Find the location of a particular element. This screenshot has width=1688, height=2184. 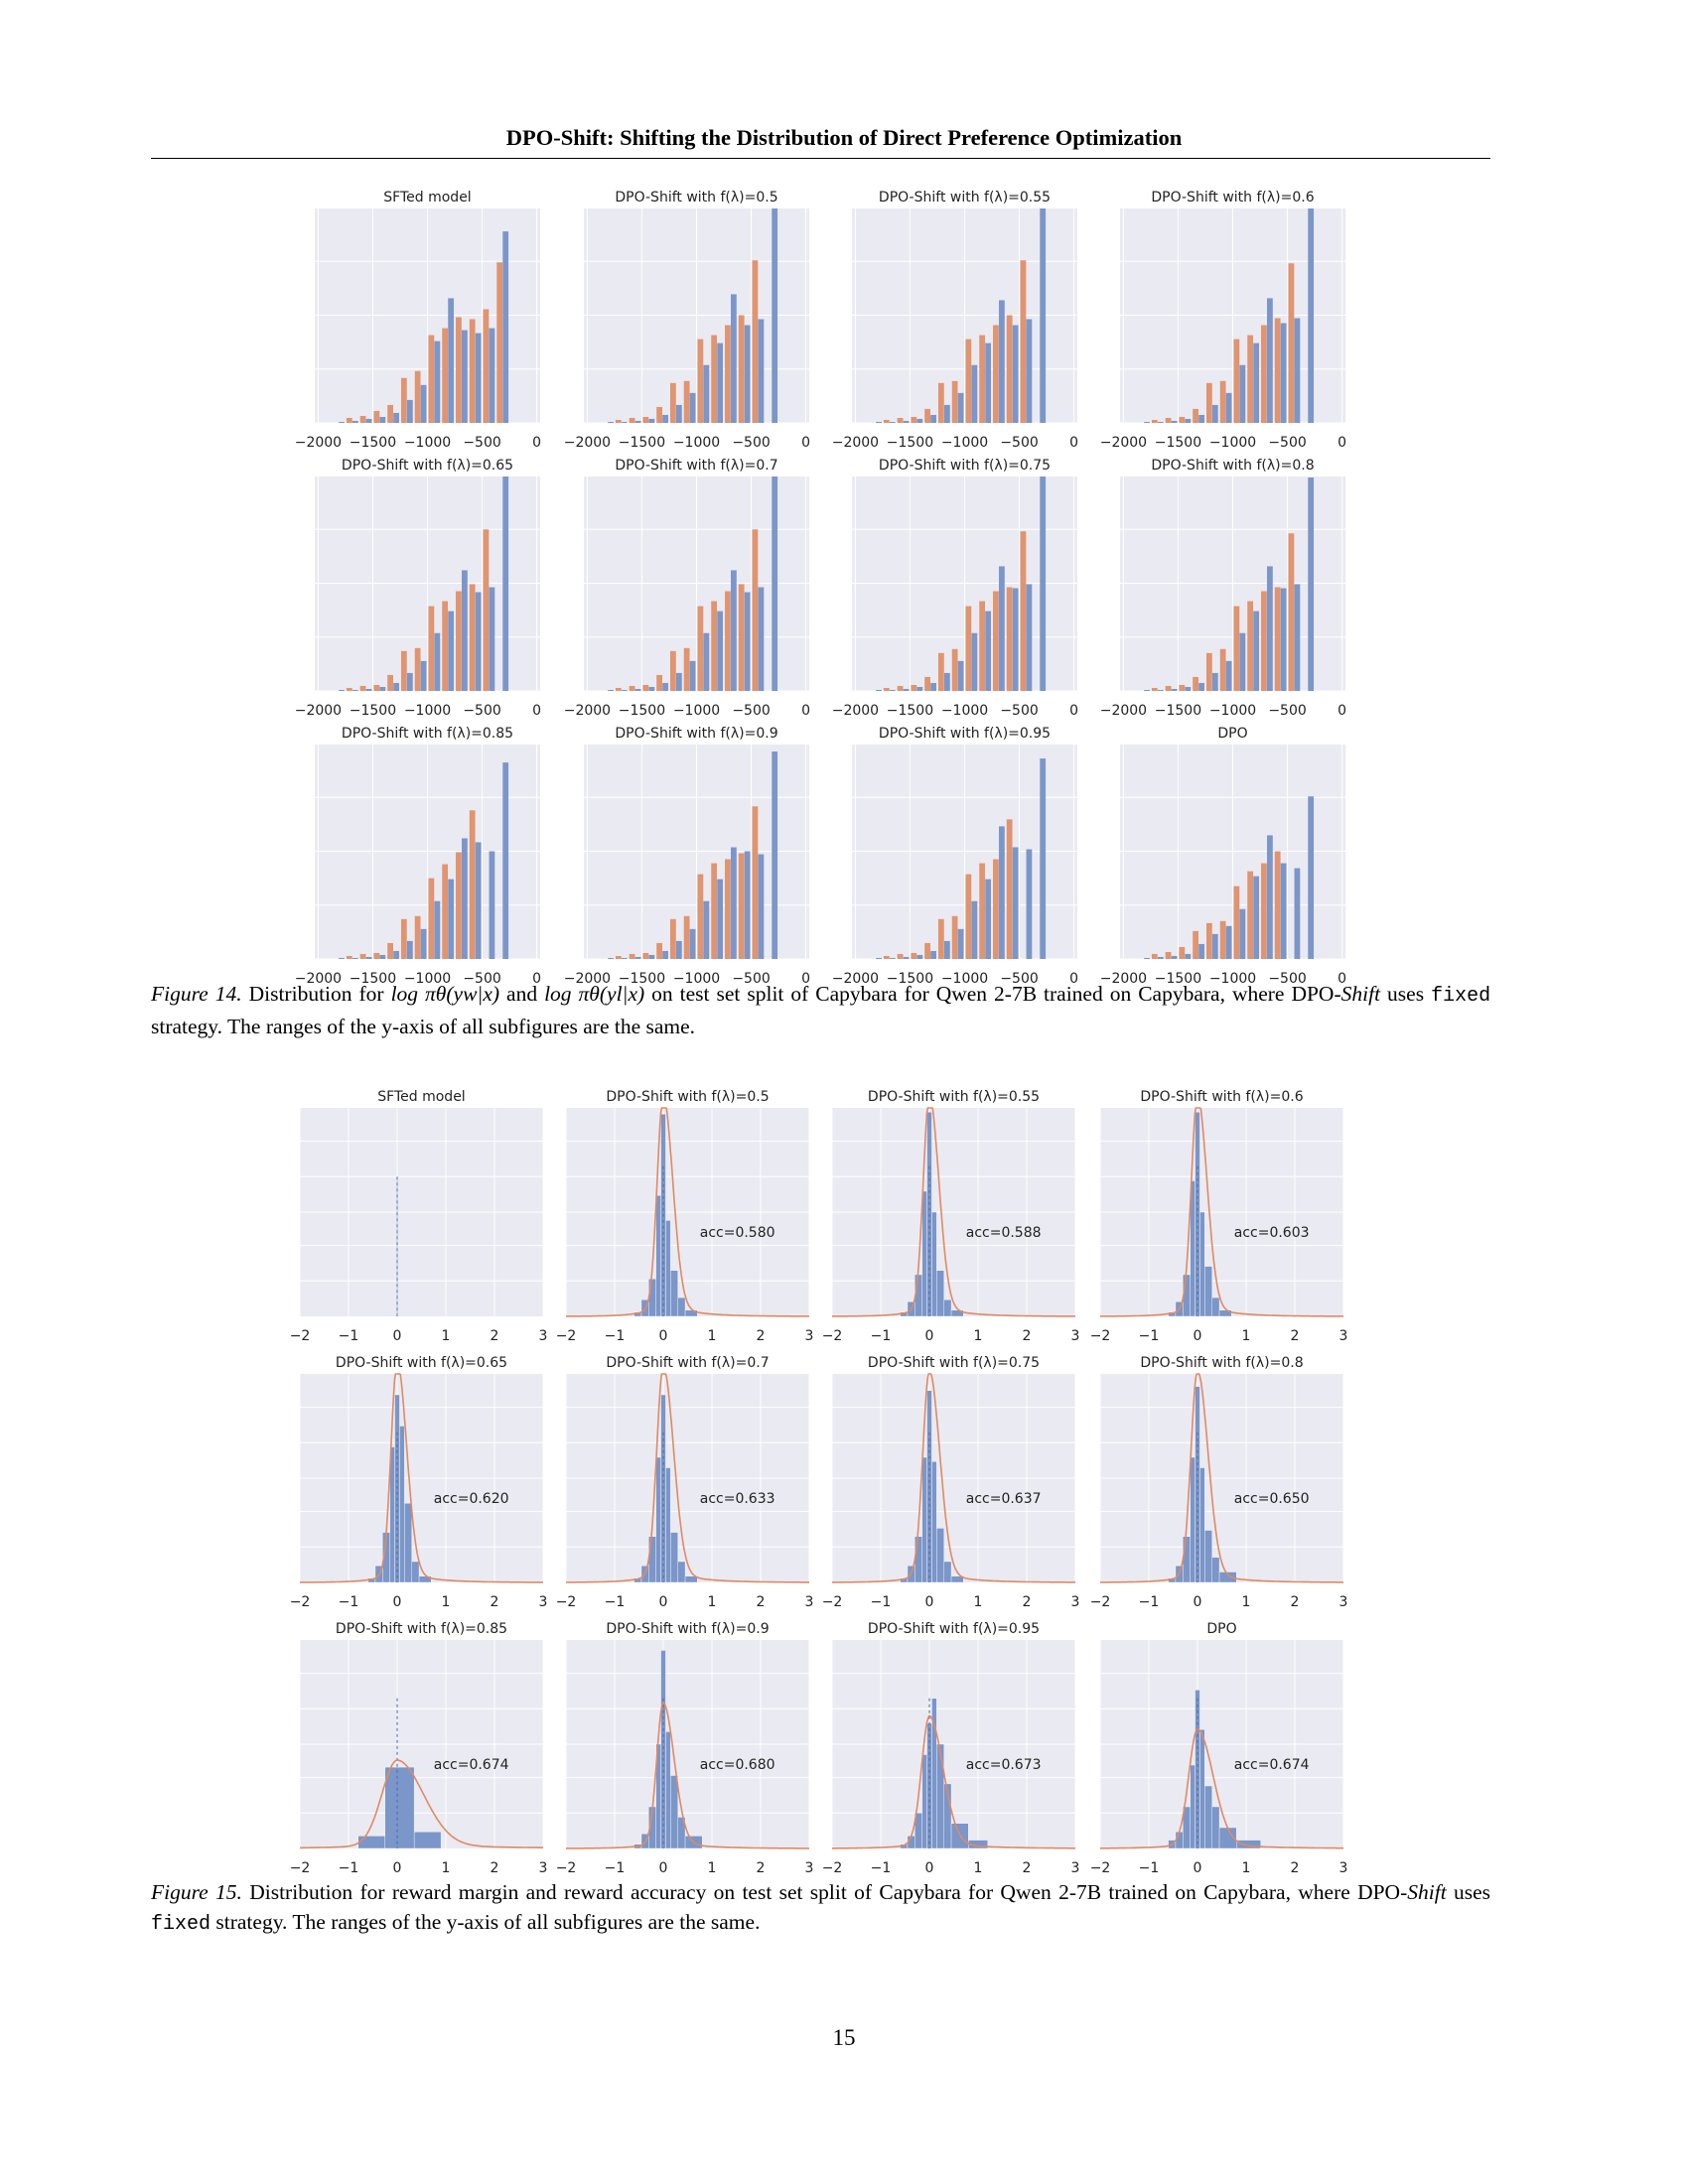

panel-title: DPO-Shift with f(λ)=0.8 is located at coordinates (1232, 466).